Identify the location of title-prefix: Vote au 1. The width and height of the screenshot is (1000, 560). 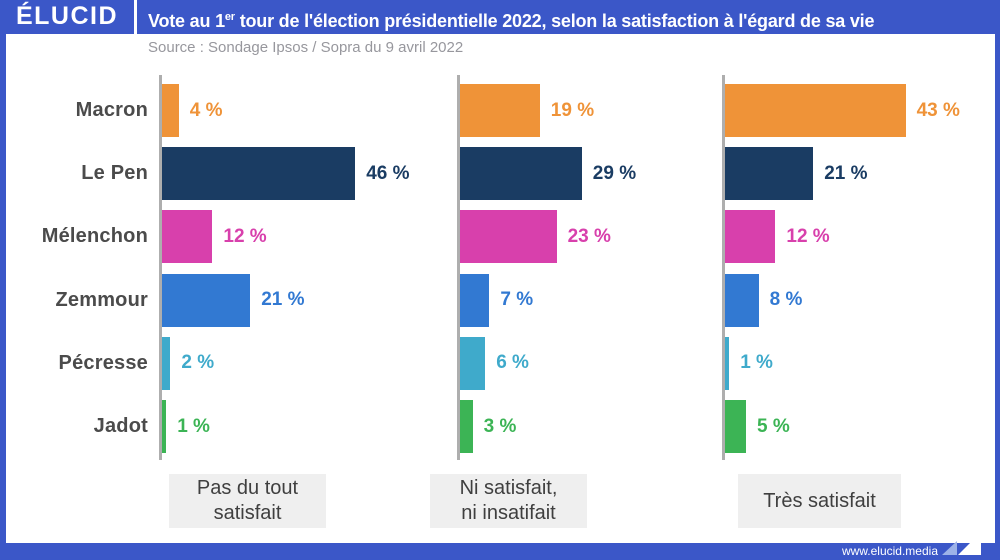
(186, 21).